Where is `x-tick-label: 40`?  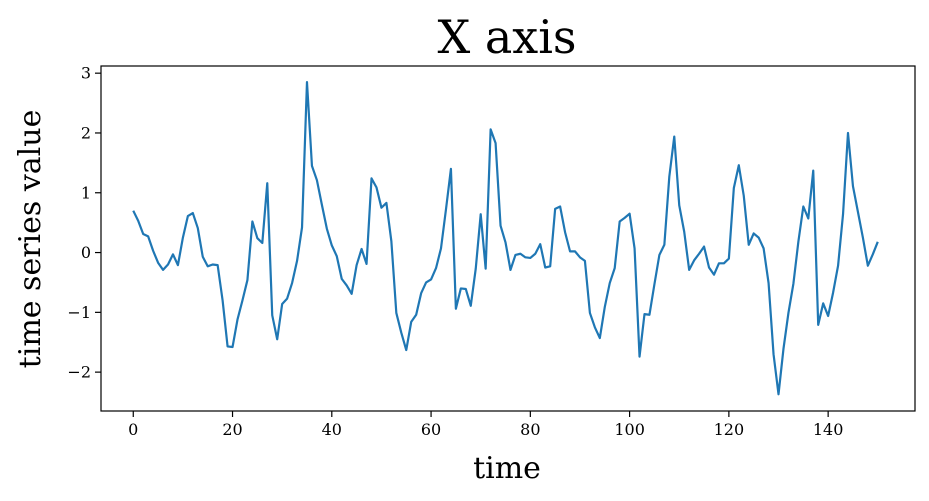
x-tick-label: 40 is located at coordinates (332, 429).